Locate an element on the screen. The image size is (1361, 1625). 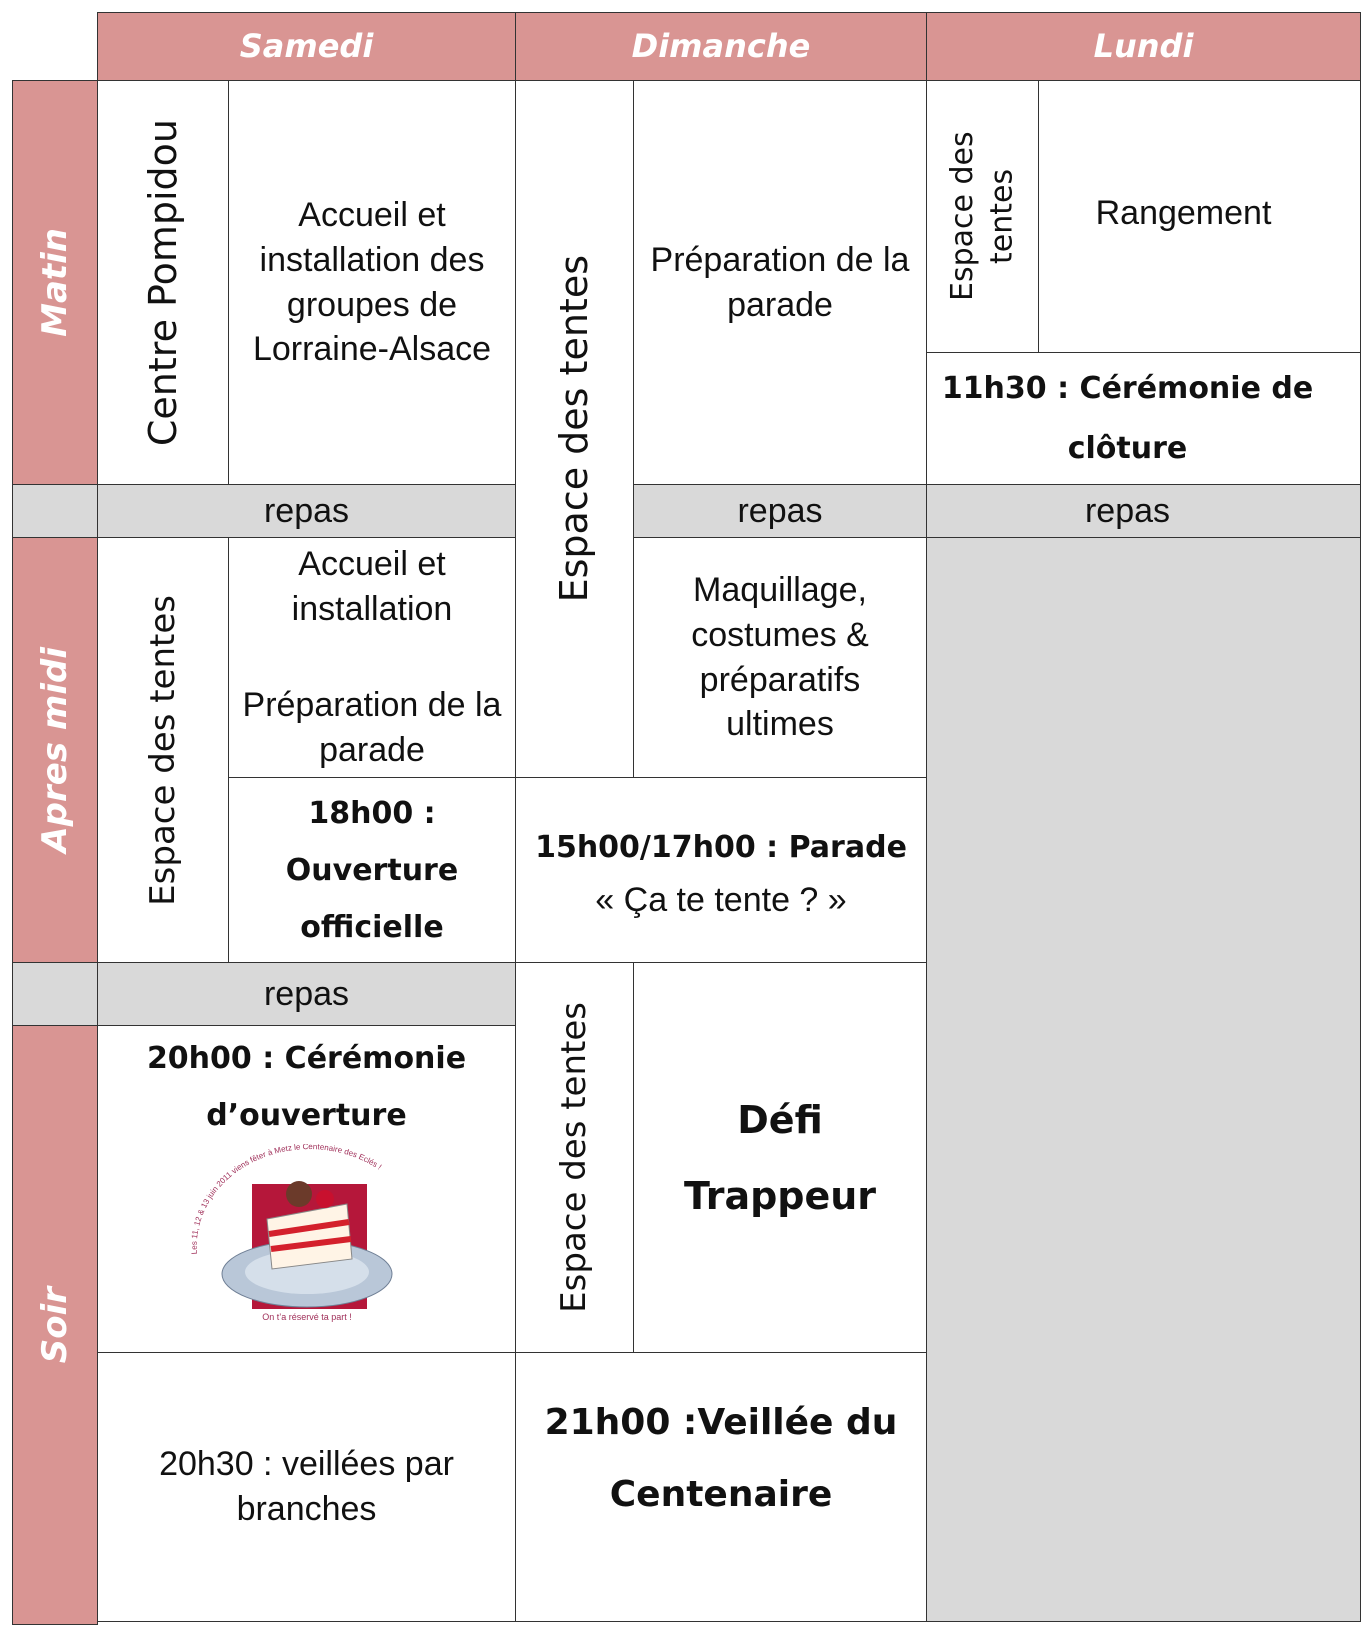
event-cell: 15h00/17h00 : Parade « Ça te tente ? » is located at coordinates (721, 870).